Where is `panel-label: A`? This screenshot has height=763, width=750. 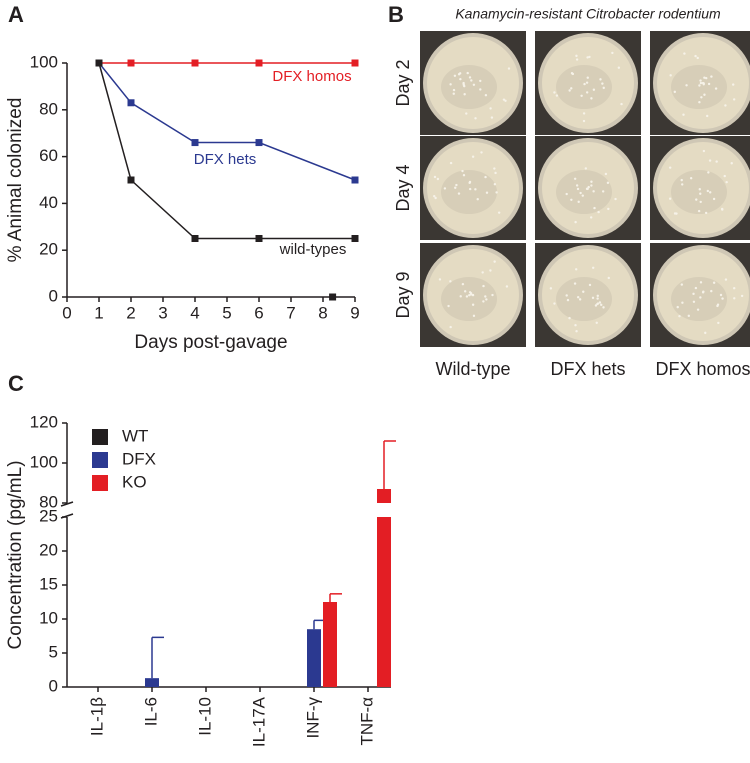 panel-label: A is located at coordinates (16, 14).